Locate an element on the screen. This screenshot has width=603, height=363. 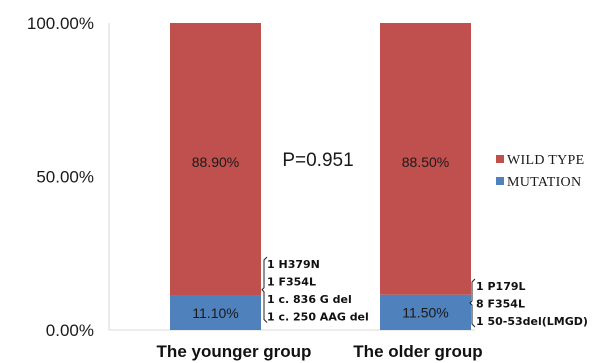
data-label: 11.10% is located at coordinates (215, 313).